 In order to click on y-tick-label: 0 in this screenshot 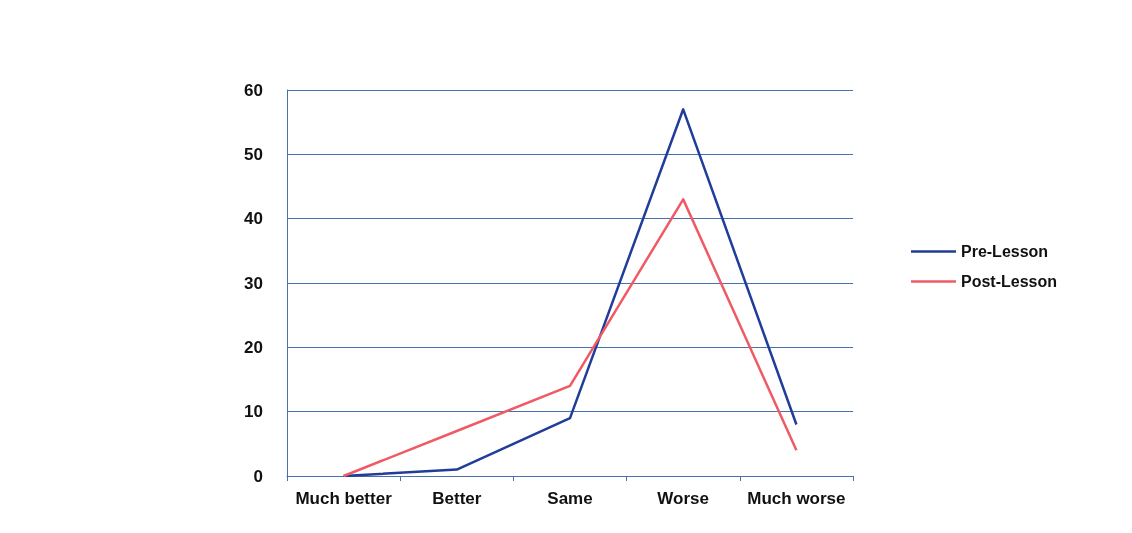, I will do `click(258, 476)`.